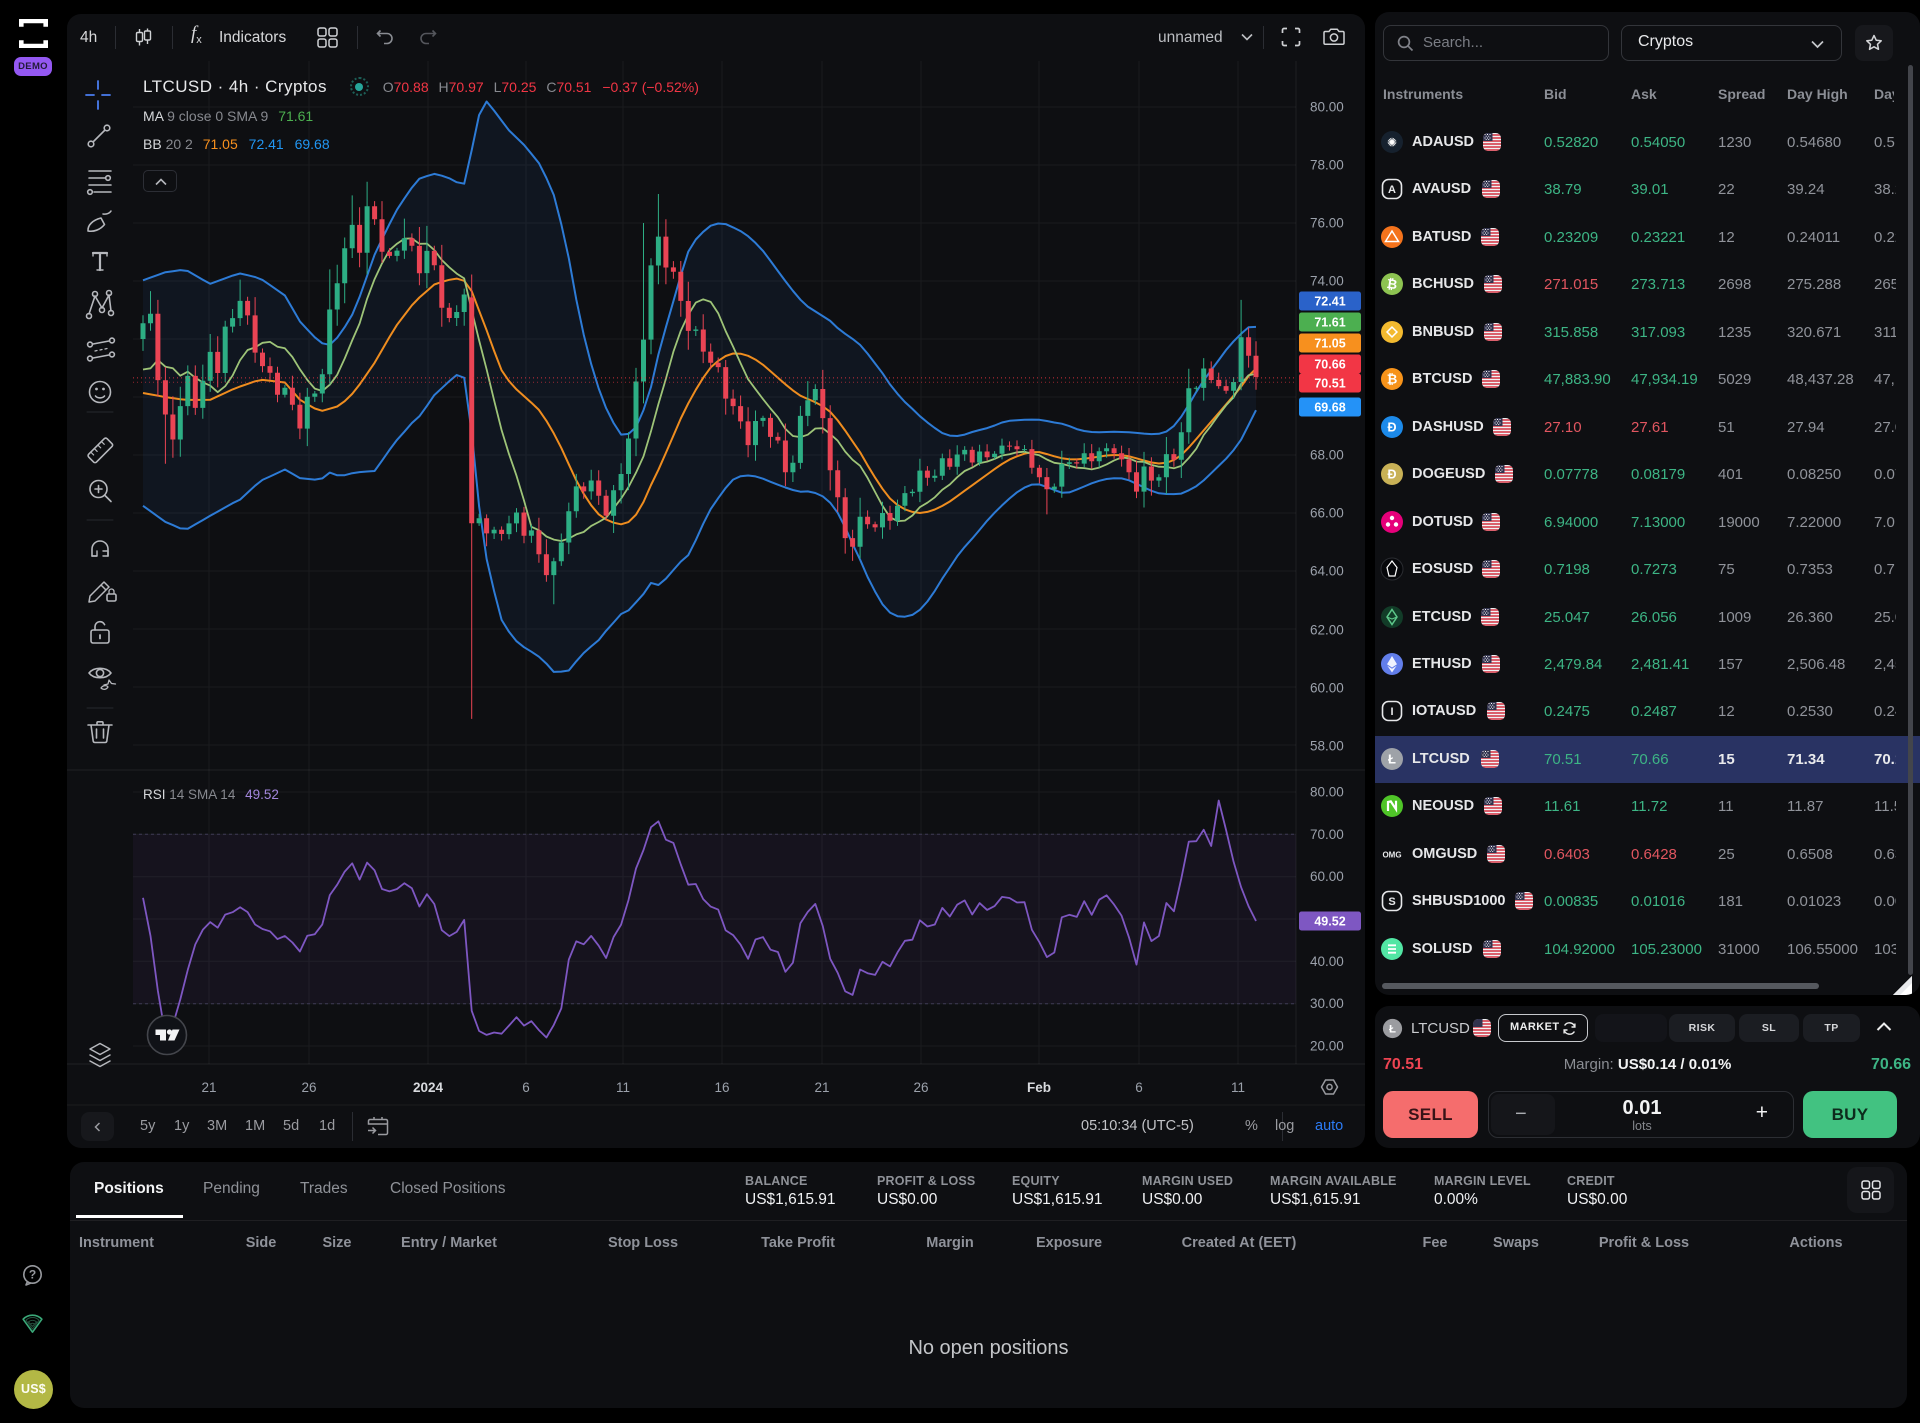 Image resolution: width=1920 pixels, height=1423 pixels. What do you see at coordinates (1391, 902) in the screenshot?
I see `svg-text: S` at bounding box center [1391, 902].